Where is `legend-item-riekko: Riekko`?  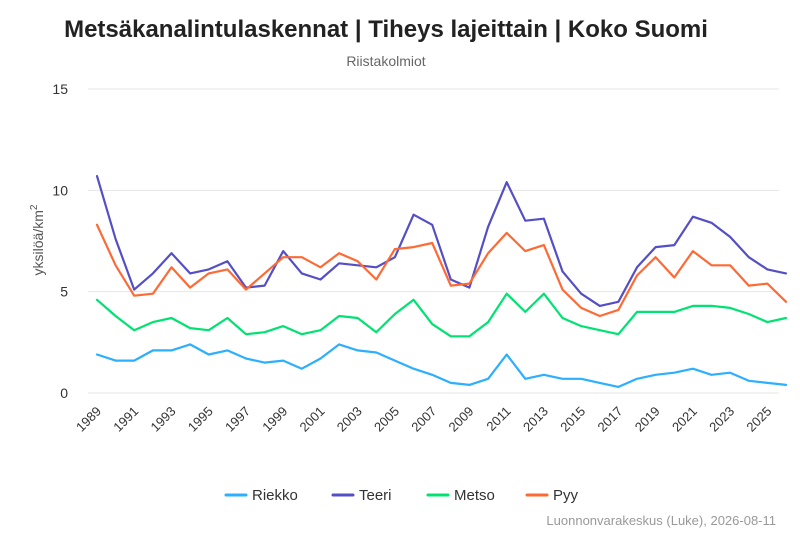 legend-item-riekko: Riekko is located at coordinates (261, 495).